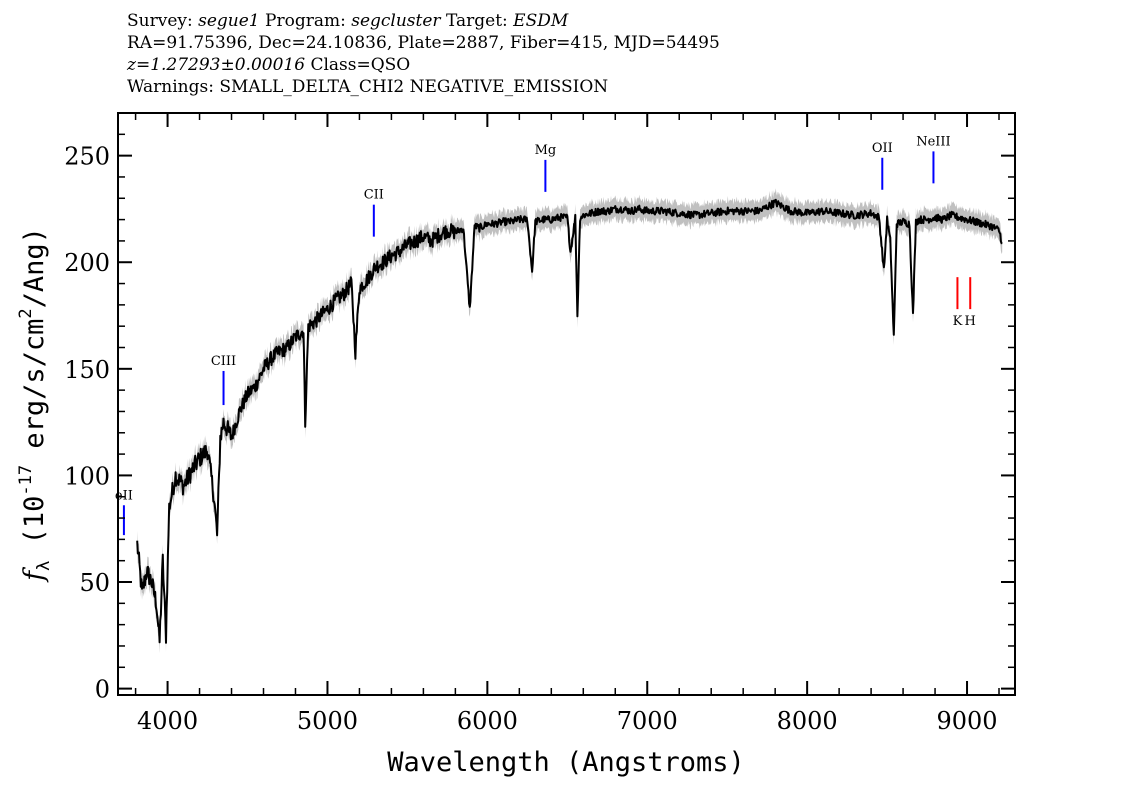 This screenshot has width=1134, height=810. I want to click on x-tick-label: 7000, so click(647, 721).